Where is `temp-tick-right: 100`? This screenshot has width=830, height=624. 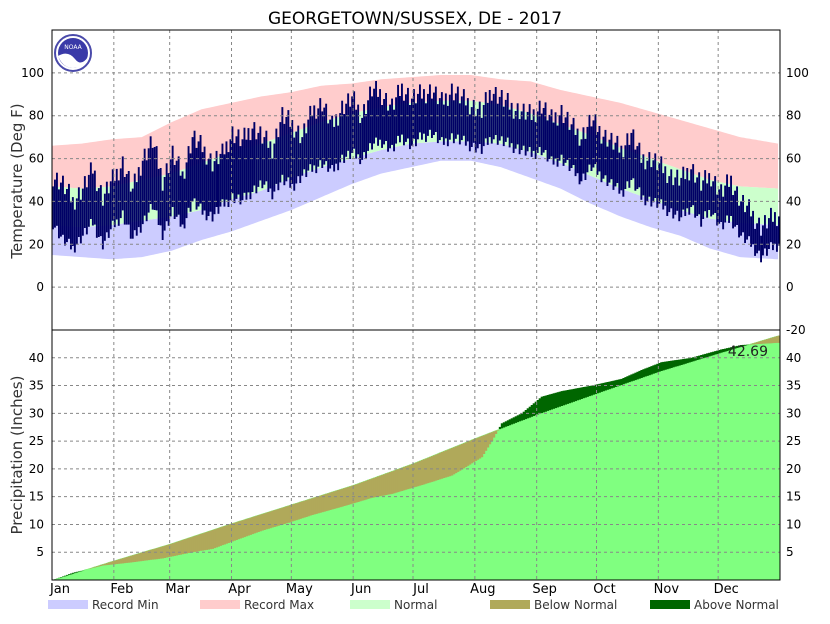 temp-tick-right: 100 is located at coordinates (797, 73).